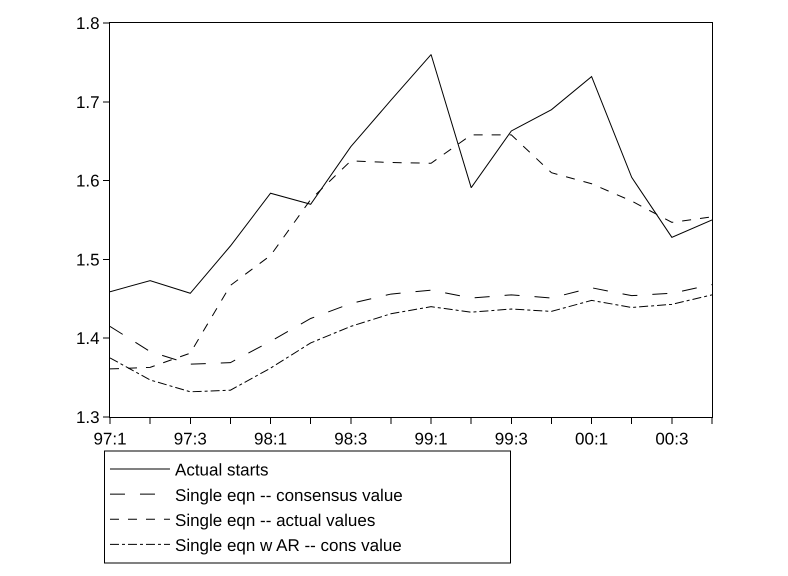  What do you see at coordinates (88, 417) in the screenshot?
I see `y-tick-label: 1.3` at bounding box center [88, 417].